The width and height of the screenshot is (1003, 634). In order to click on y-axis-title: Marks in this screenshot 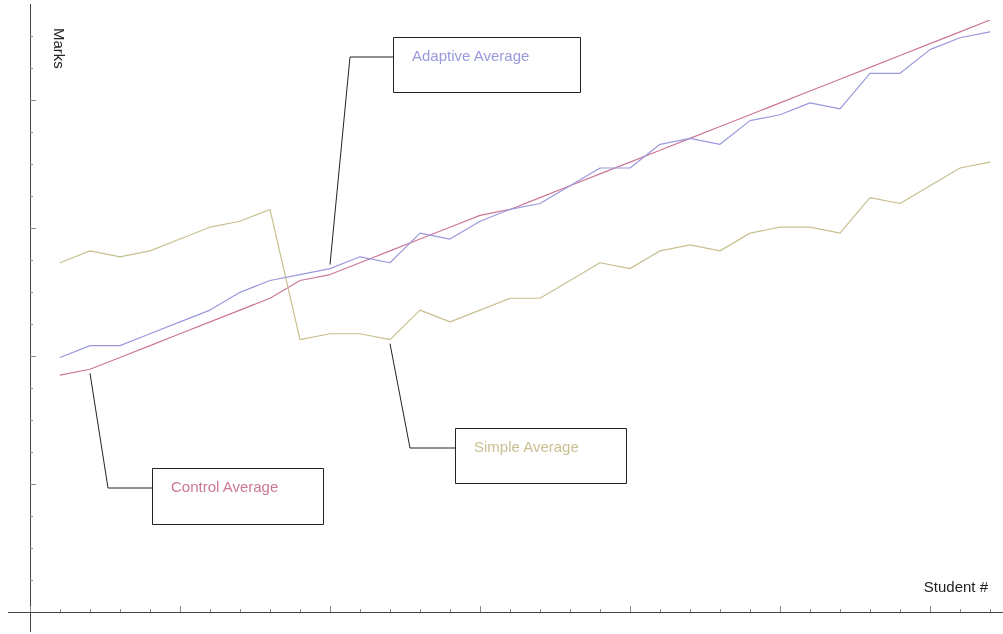, I will do `click(59, 48)`.